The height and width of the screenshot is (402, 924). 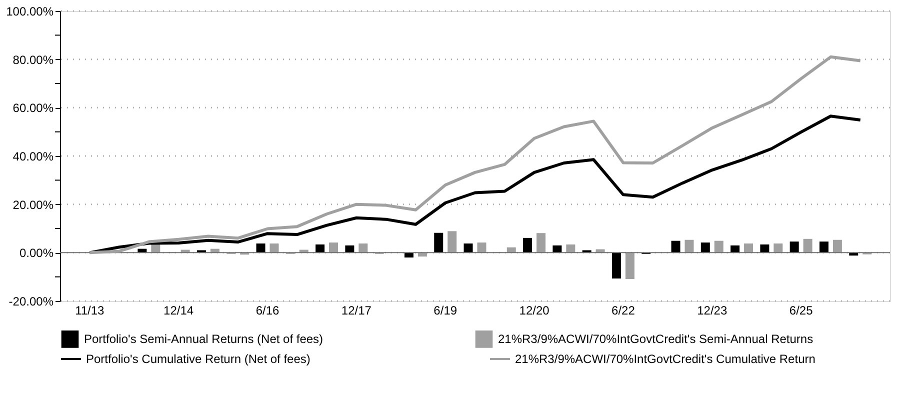 I want to click on y-tick-label: 0.00%, so click(x=36, y=253).